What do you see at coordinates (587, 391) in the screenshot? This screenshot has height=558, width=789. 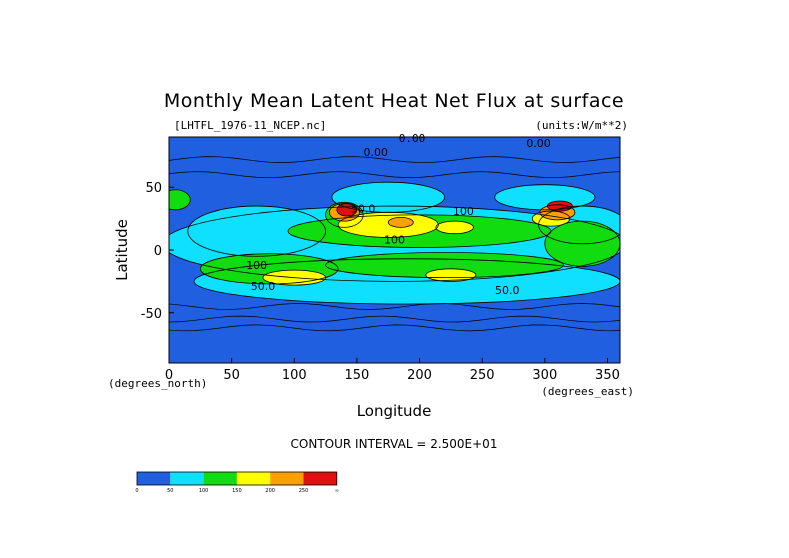 I see `x-unit-label: (degrees_east)` at bounding box center [587, 391].